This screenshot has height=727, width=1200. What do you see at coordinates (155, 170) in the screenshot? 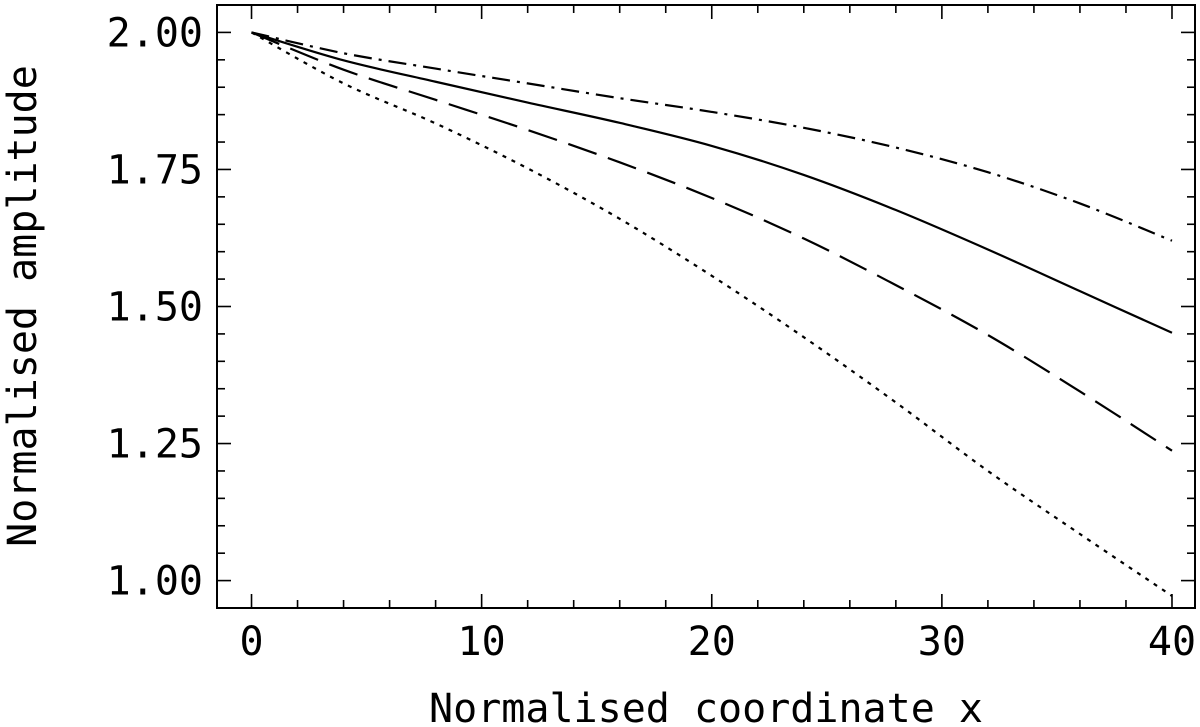
I see `y-tick-label: 1.75` at bounding box center [155, 170].